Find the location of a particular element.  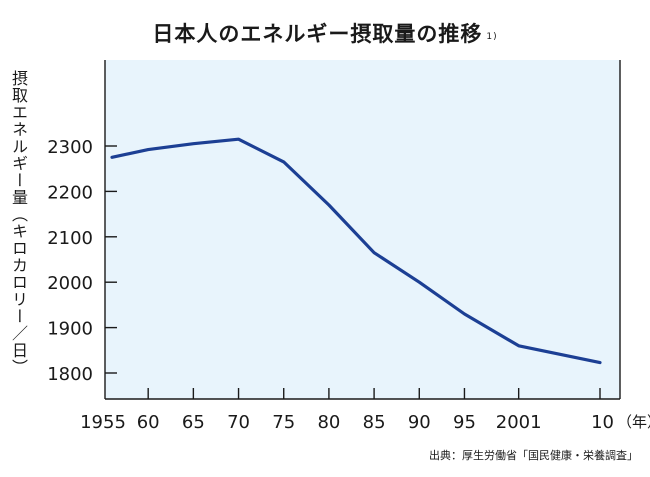

y-tick-label: 2300 is located at coordinates (70, 147).